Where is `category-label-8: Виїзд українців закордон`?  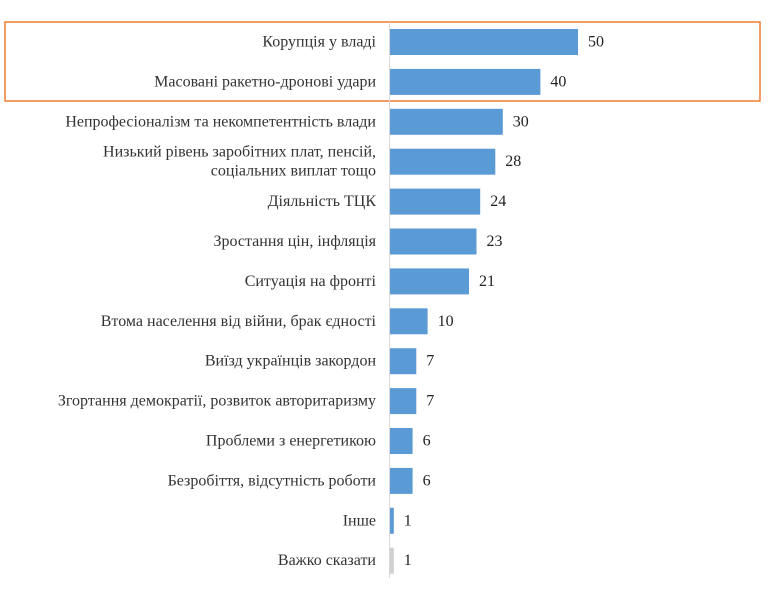
category-label-8: Виїзд українців закордон is located at coordinates (291, 361).